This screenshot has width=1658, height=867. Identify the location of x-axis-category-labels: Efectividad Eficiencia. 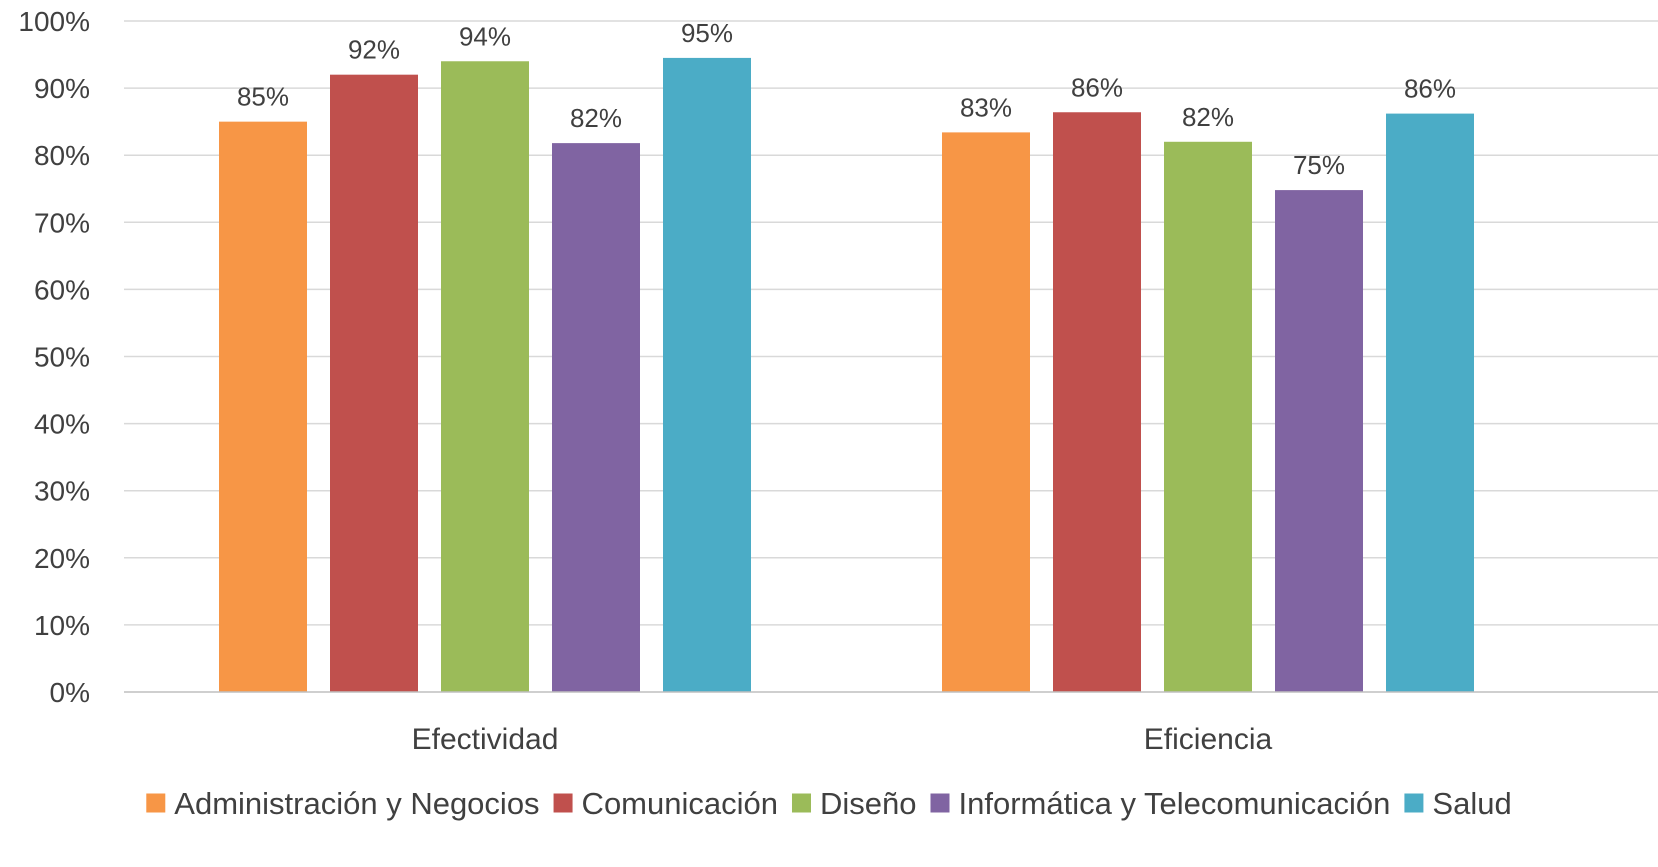
(842, 739).